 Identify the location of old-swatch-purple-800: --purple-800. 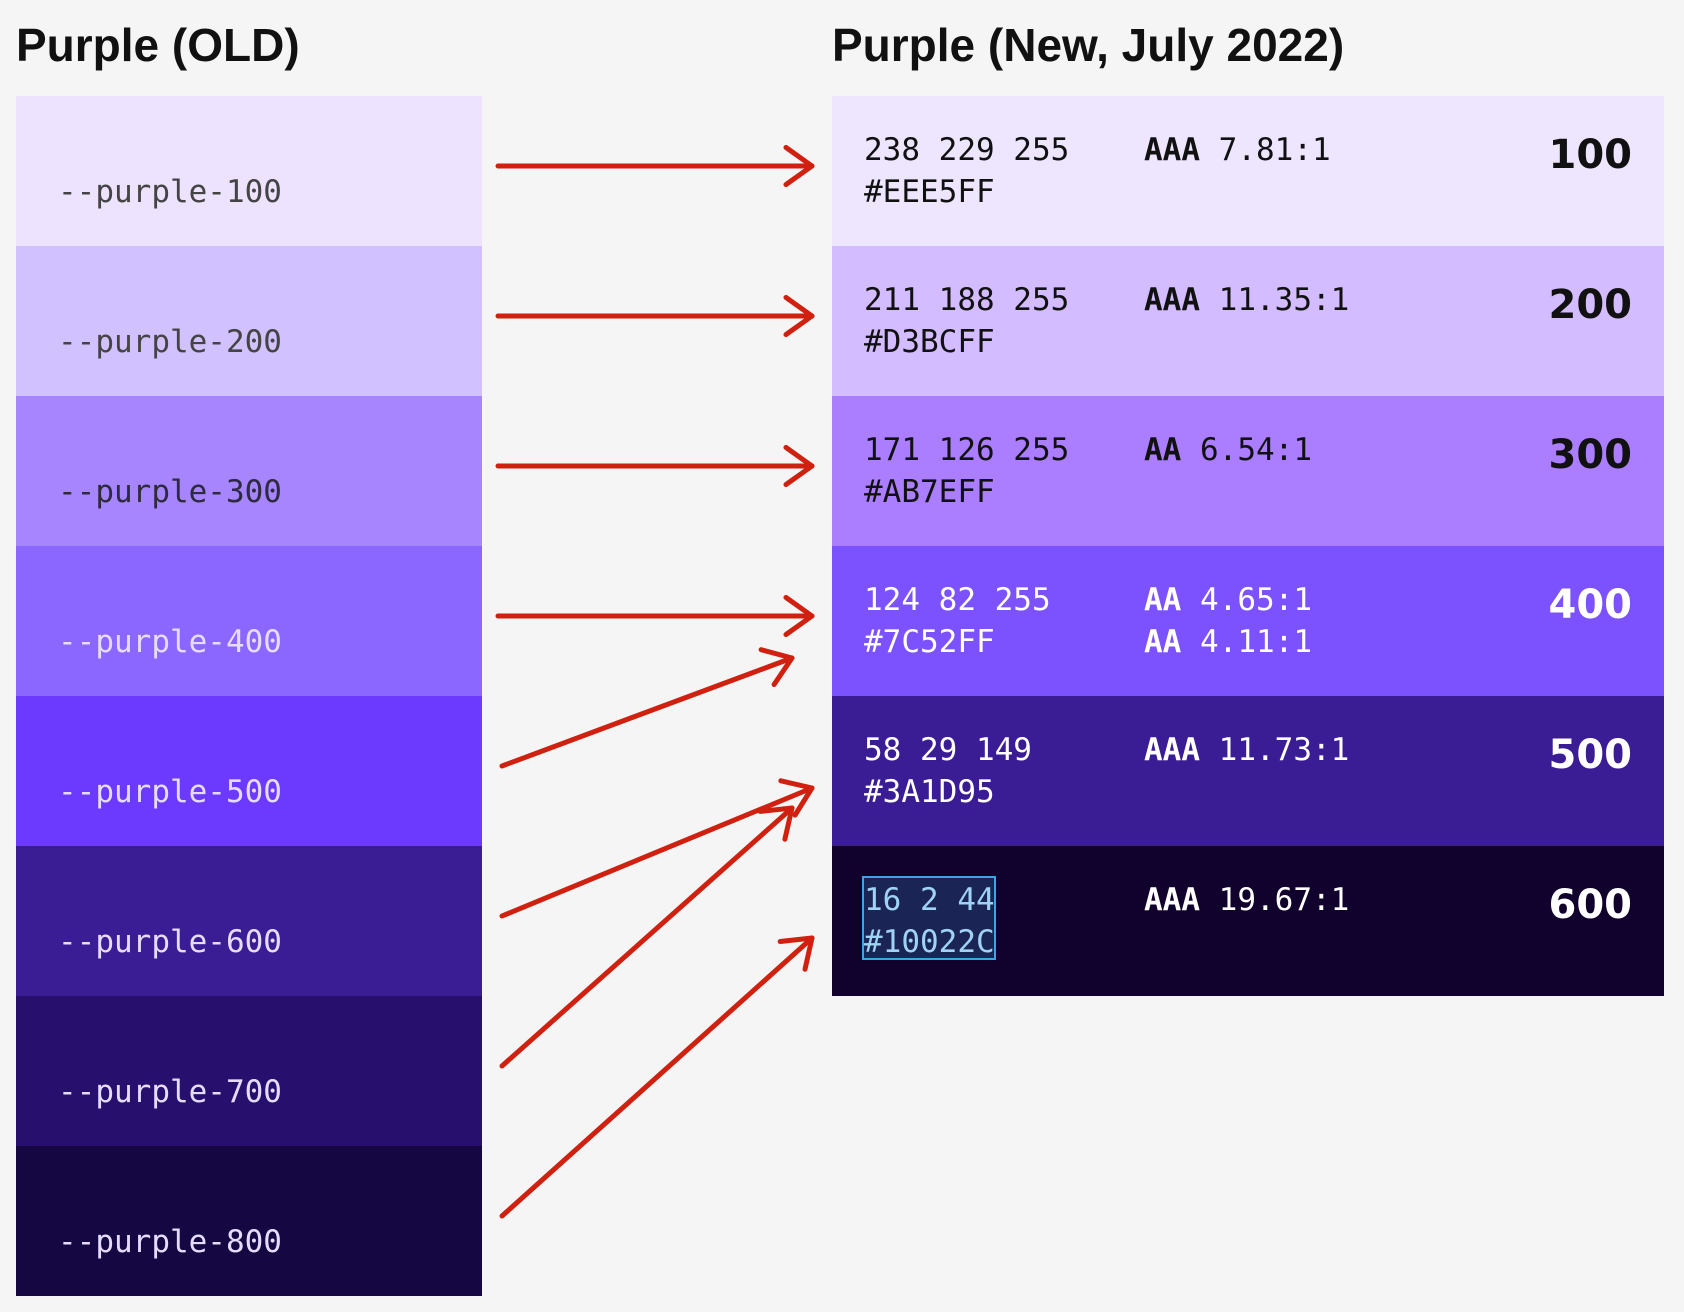
(249, 1221).